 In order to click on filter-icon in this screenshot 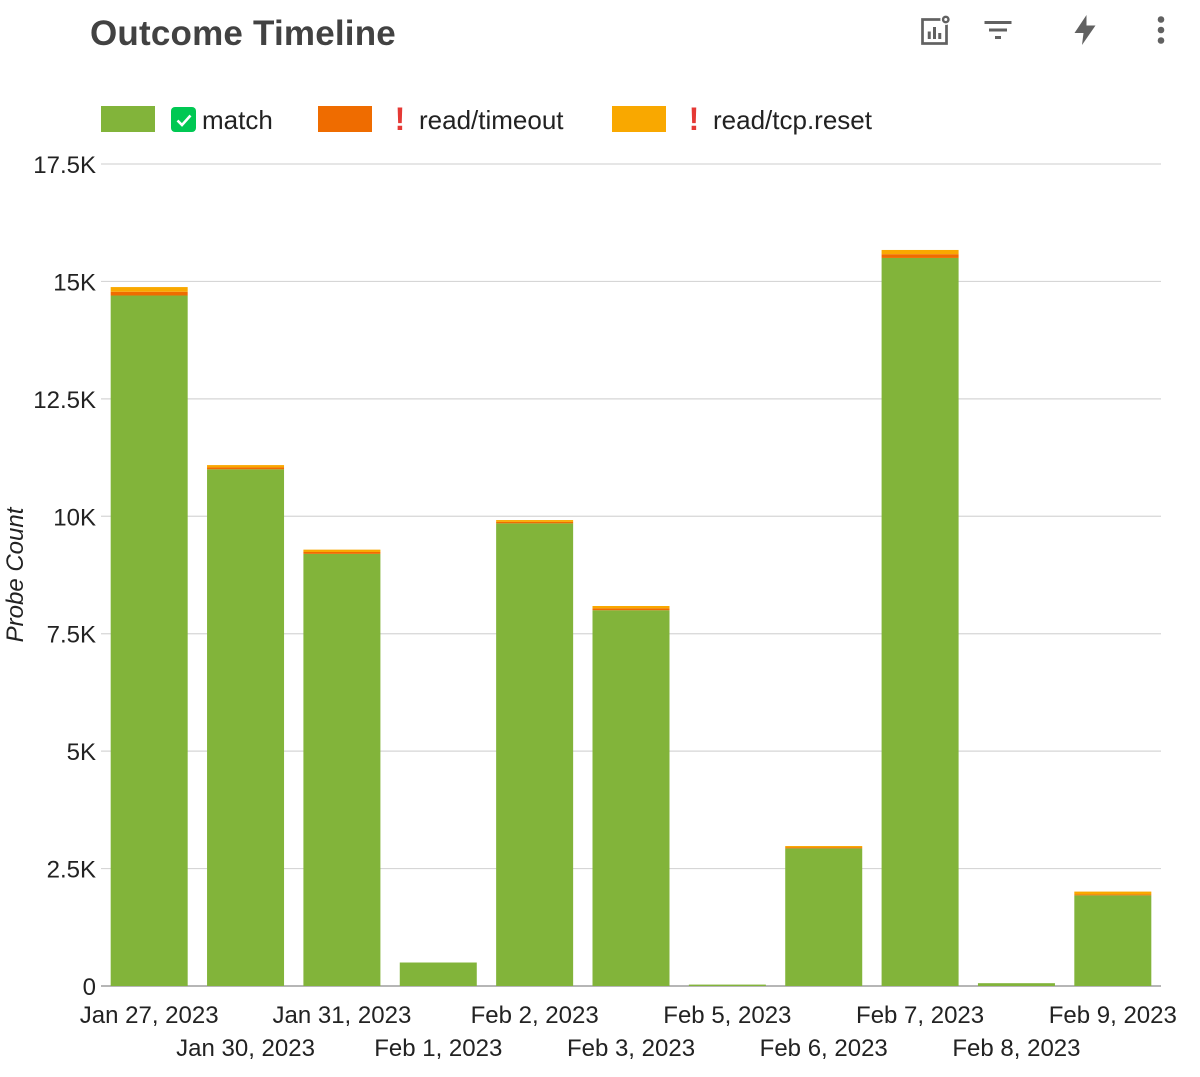, I will do `click(998, 30)`.